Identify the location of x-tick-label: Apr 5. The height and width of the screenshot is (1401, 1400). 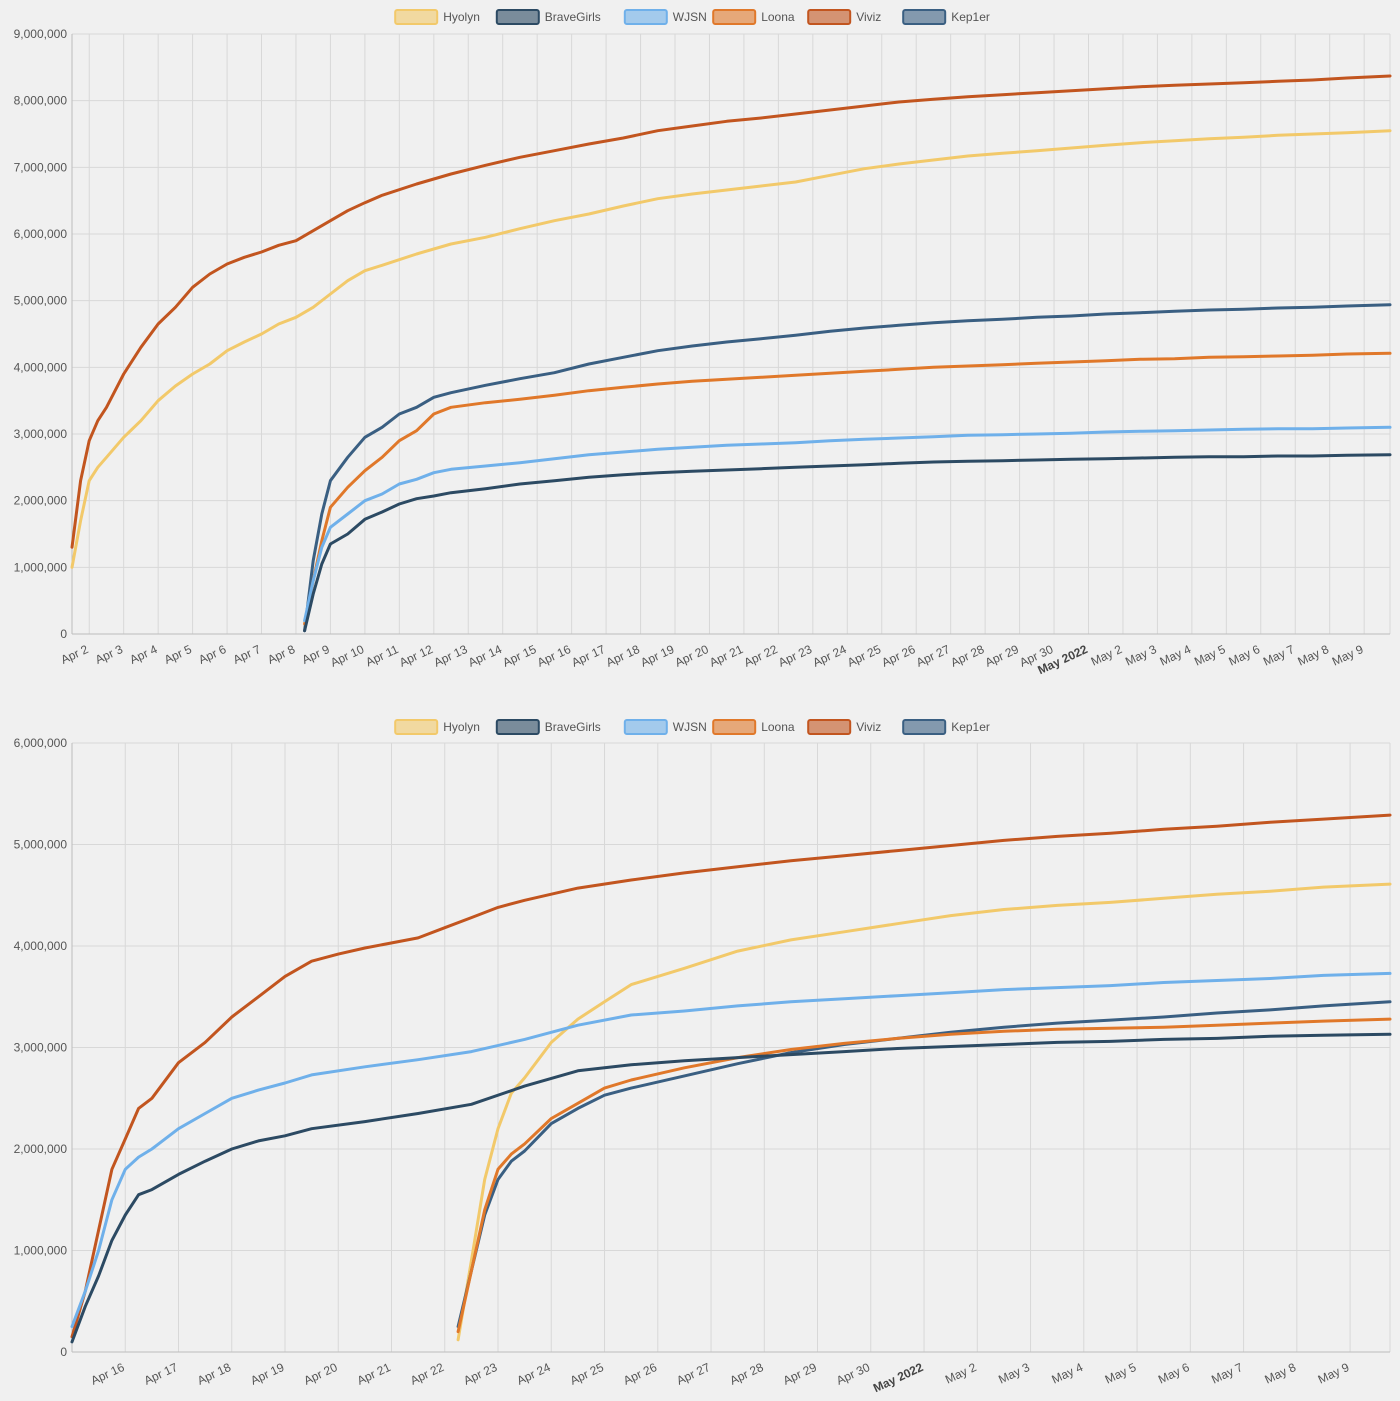
(178, 654).